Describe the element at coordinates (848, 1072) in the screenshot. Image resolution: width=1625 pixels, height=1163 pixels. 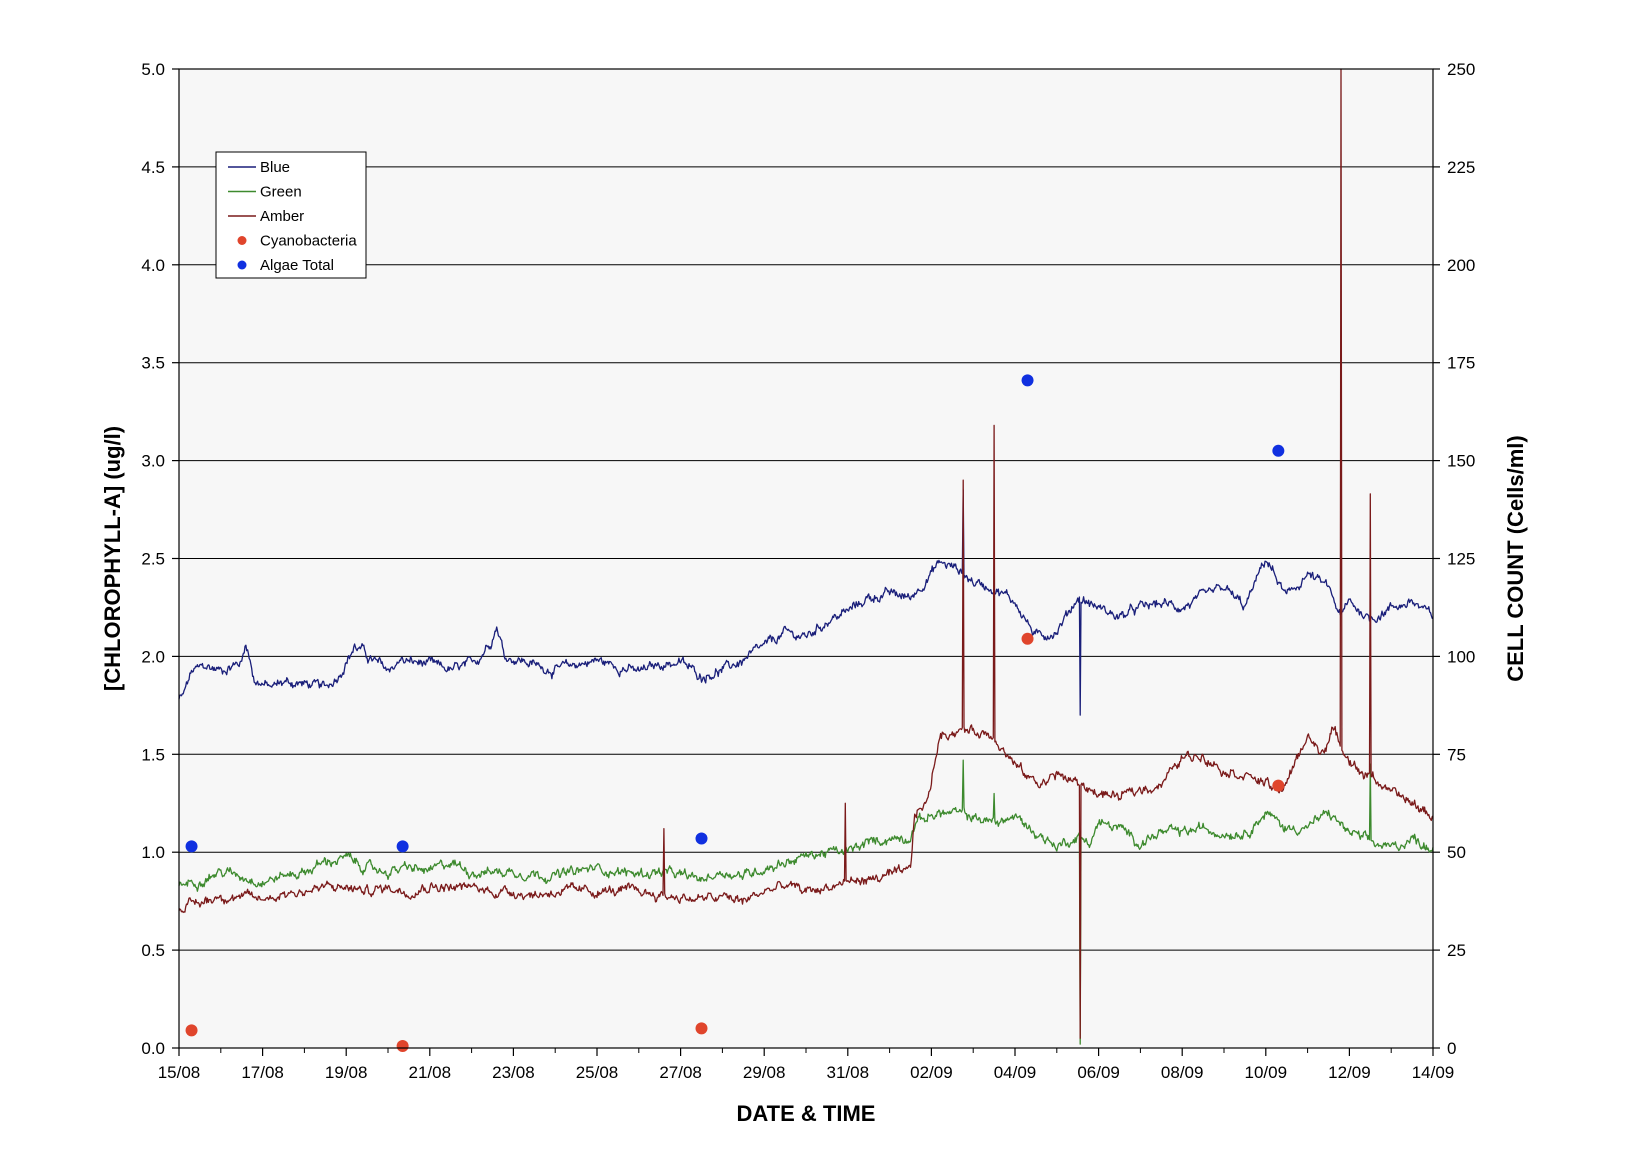
I see `x-tick-label-8: 31/08` at that location.